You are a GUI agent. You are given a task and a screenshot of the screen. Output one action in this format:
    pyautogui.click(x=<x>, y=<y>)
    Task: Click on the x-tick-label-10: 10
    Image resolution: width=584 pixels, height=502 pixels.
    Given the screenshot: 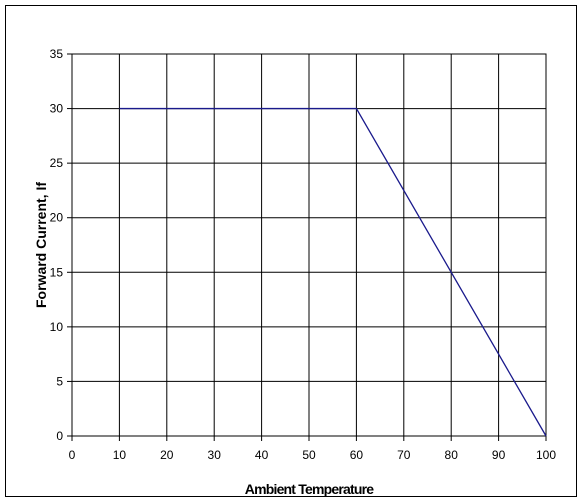 What is the action you would take?
    pyautogui.click(x=120, y=455)
    